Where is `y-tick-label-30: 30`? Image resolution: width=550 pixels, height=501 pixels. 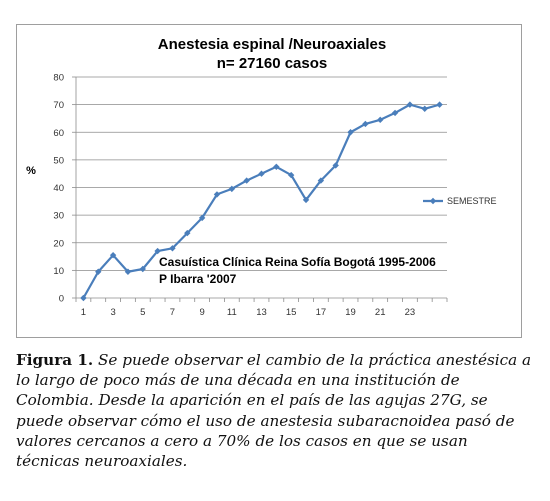
y-tick-label-30: 30 is located at coordinates (58, 216).